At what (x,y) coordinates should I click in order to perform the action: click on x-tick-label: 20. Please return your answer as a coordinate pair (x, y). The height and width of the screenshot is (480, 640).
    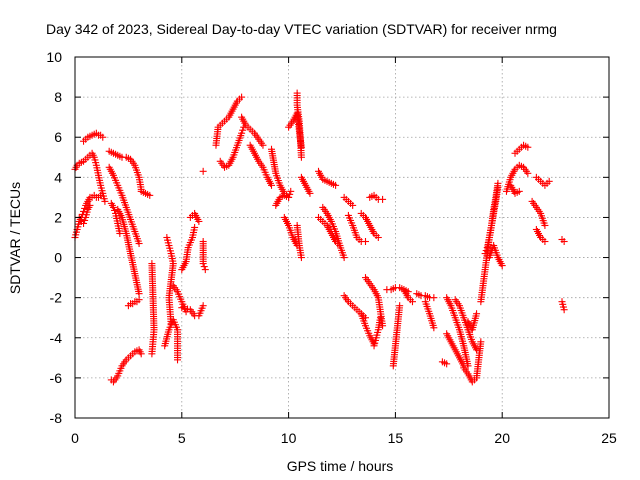
    Looking at the image, I should click on (502, 438).